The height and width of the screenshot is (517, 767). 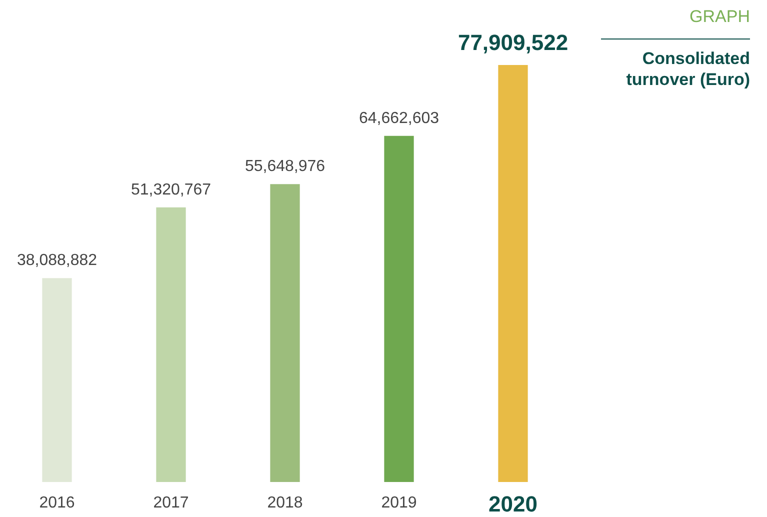 What do you see at coordinates (171, 189) in the screenshot?
I see `data-label: 51,320,767` at bounding box center [171, 189].